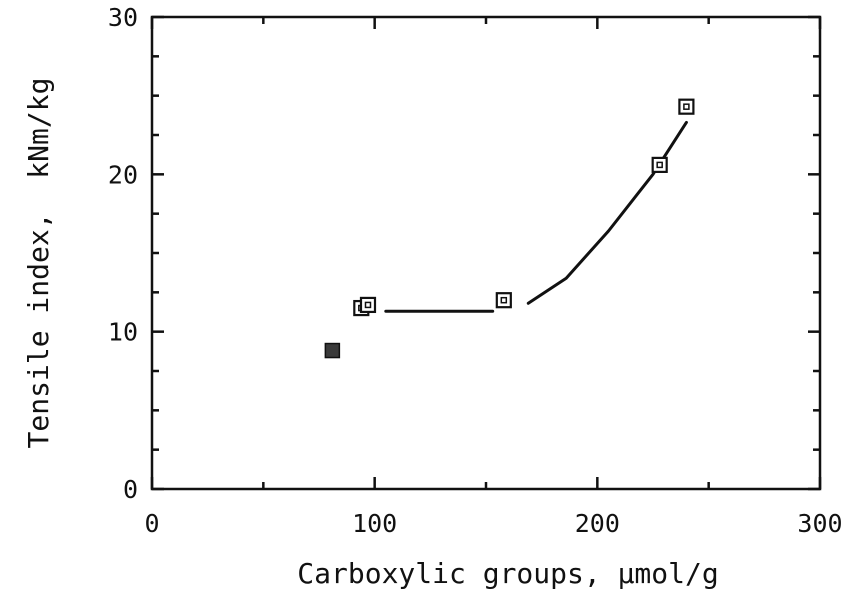  What do you see at coordinates (151, 523) in the screenshot?
I see `x-tick-label: 0` at bounding box center [151, 523].